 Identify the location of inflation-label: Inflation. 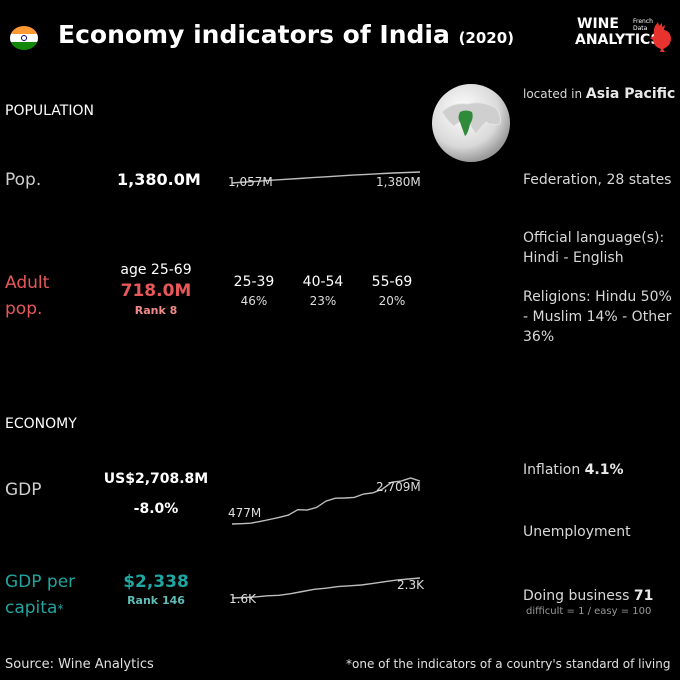
(552, 470).